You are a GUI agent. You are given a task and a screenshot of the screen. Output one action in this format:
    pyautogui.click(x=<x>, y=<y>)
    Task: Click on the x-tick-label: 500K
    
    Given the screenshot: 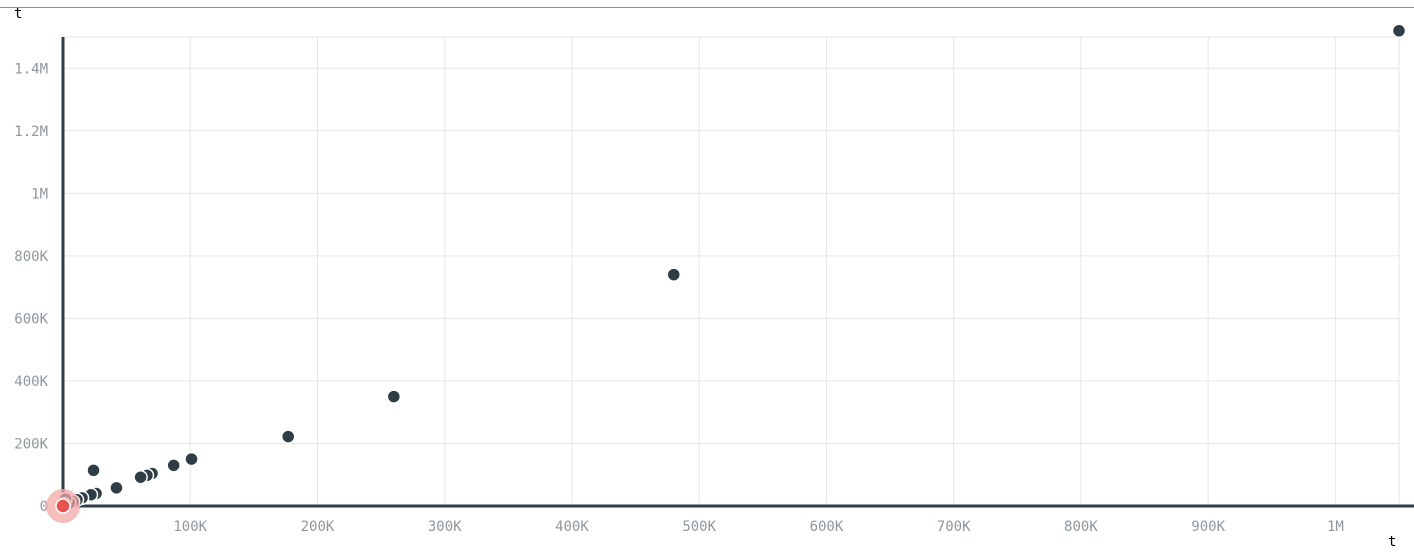 What is the action you would take?
    pyautogui.click(x=699, y=527)
    